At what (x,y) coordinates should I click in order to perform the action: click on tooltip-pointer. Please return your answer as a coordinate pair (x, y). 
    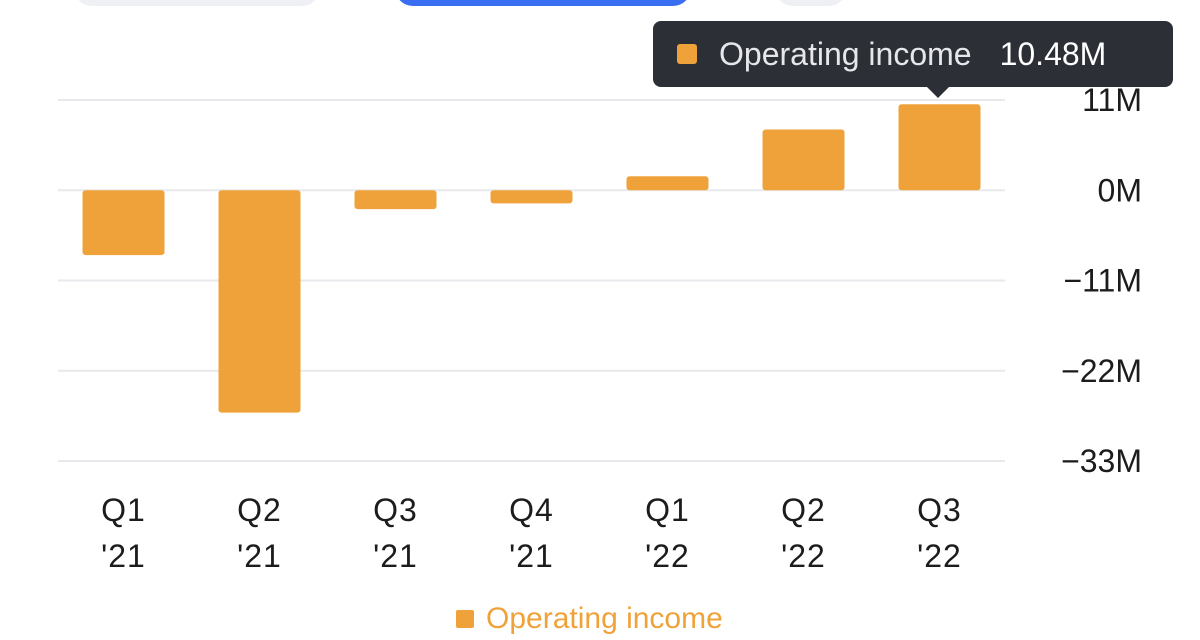
    Looking at the image, I should click on (938, 92).